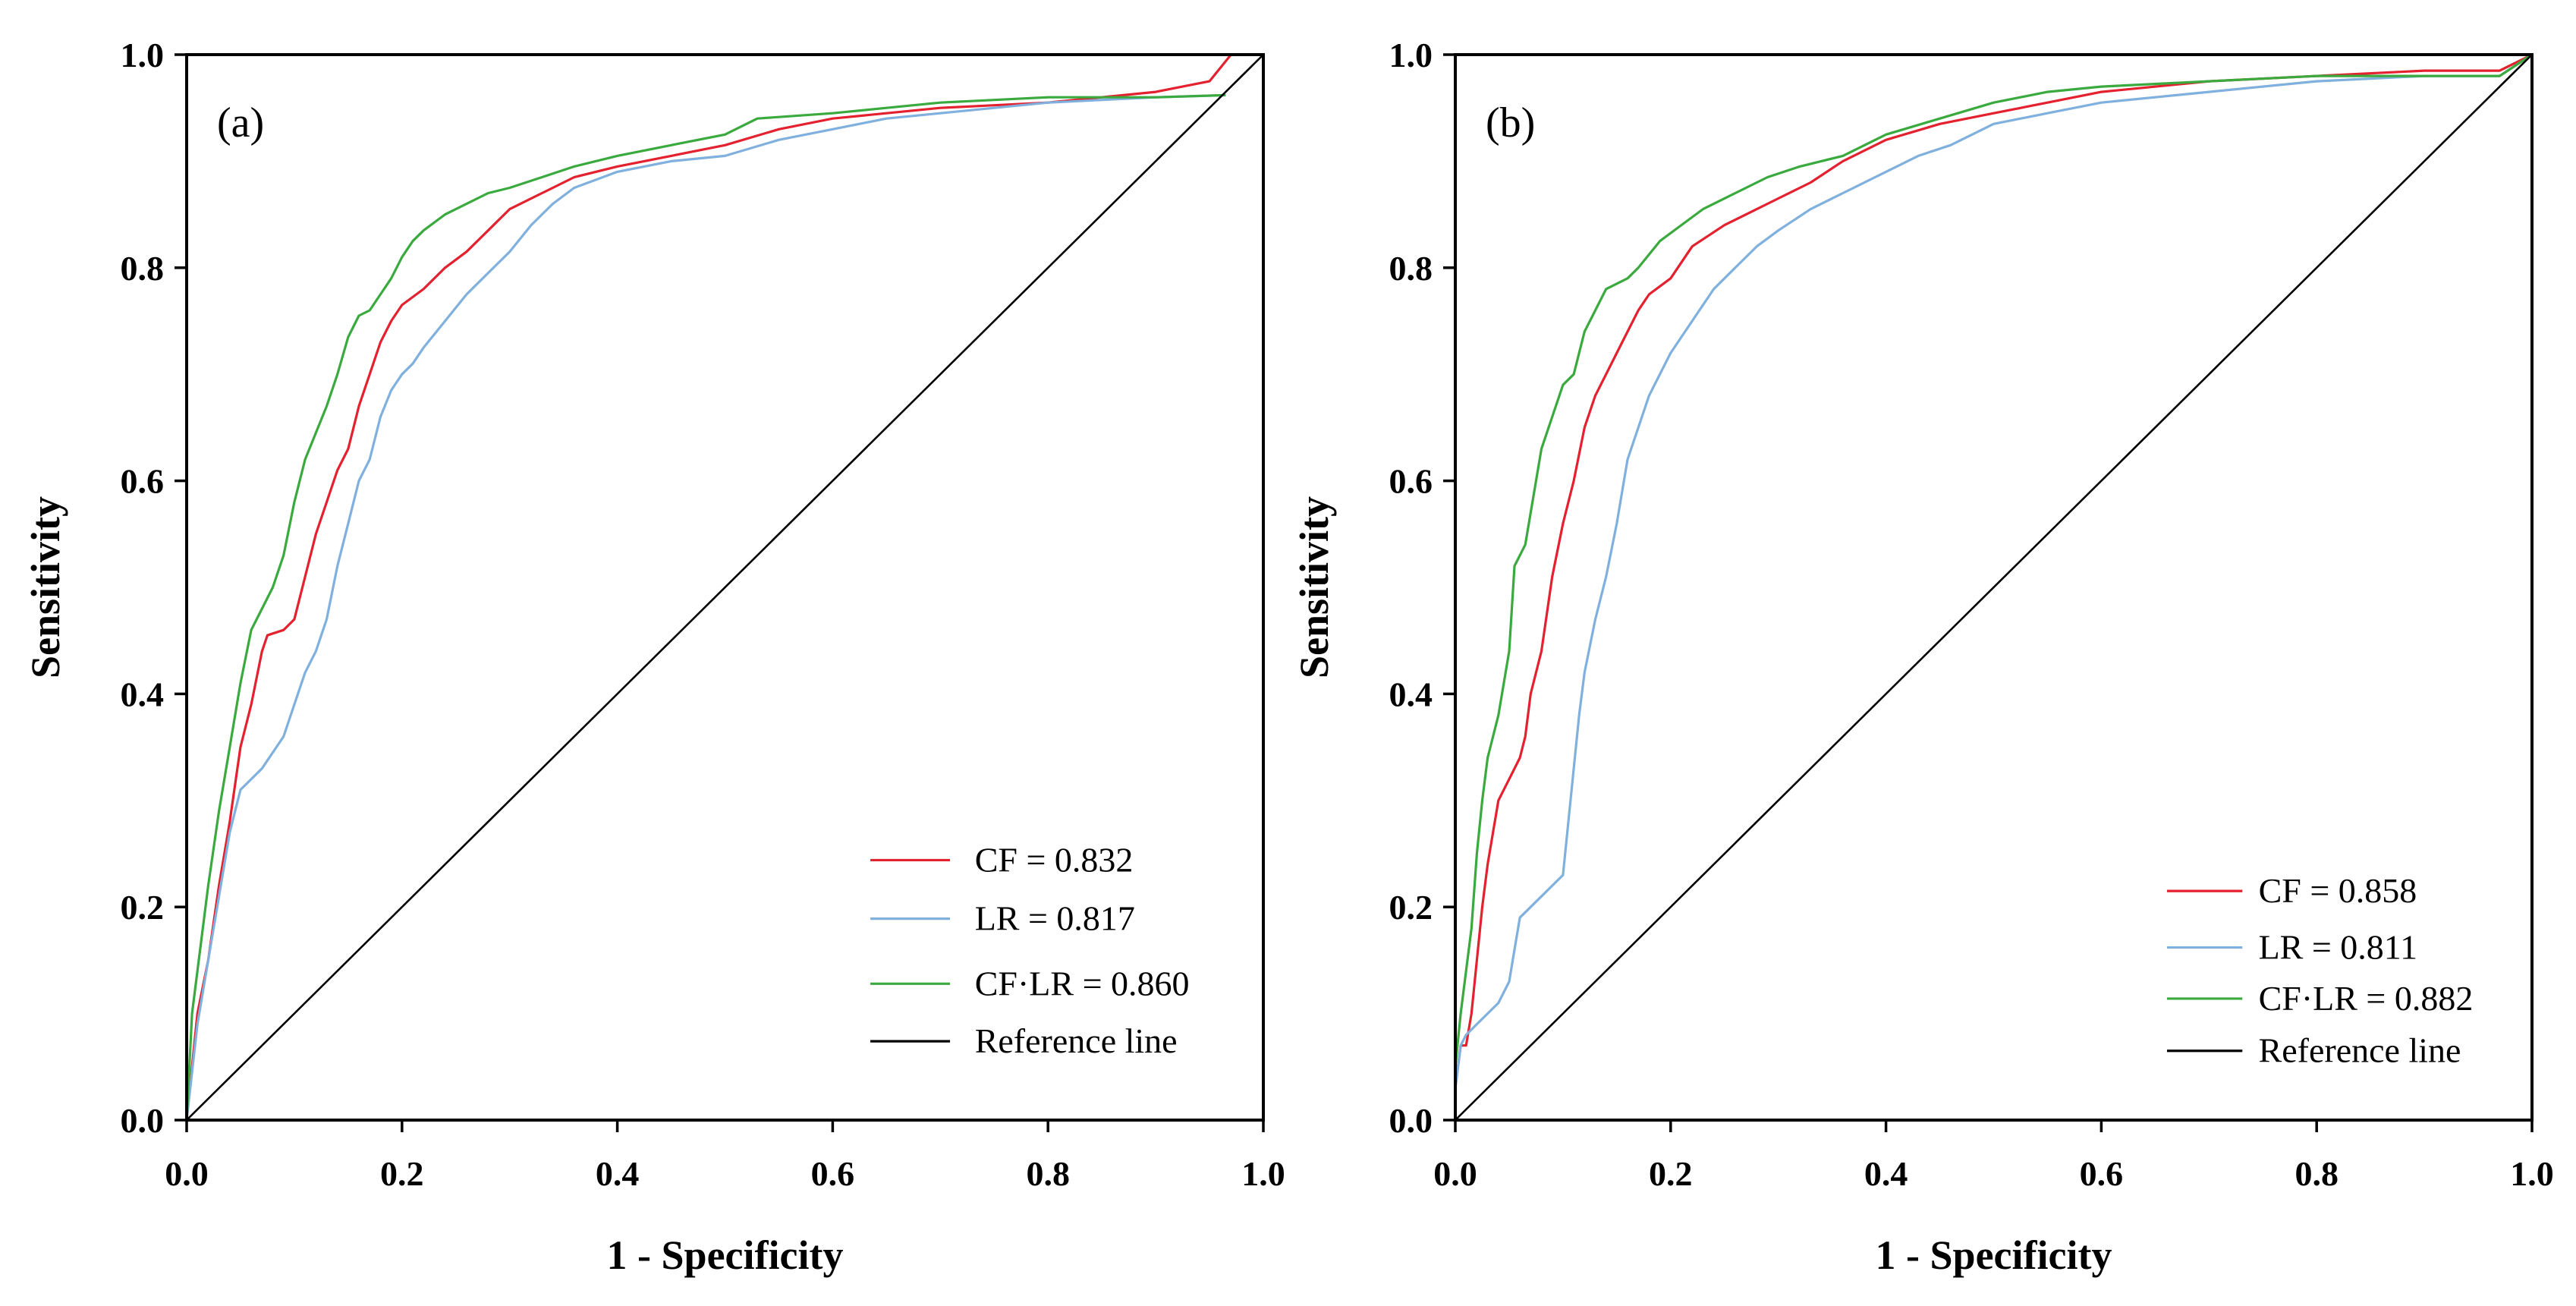  I want to click on legend-label: LR = 0.811, so click(2338, 948).